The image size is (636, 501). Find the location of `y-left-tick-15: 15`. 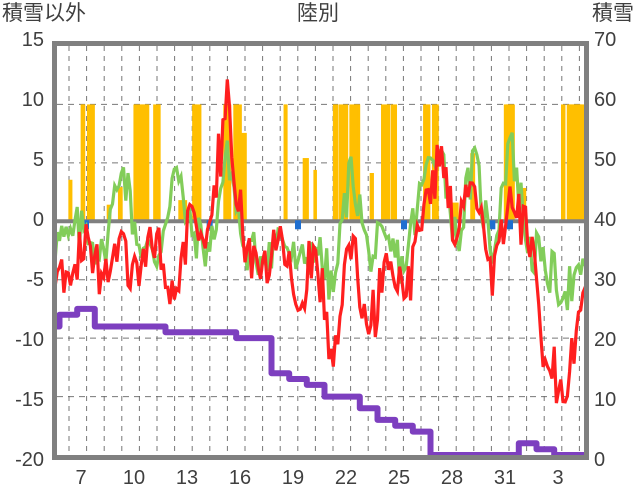

y-left-tick-15: 15 is located at coordinates (32, 40).